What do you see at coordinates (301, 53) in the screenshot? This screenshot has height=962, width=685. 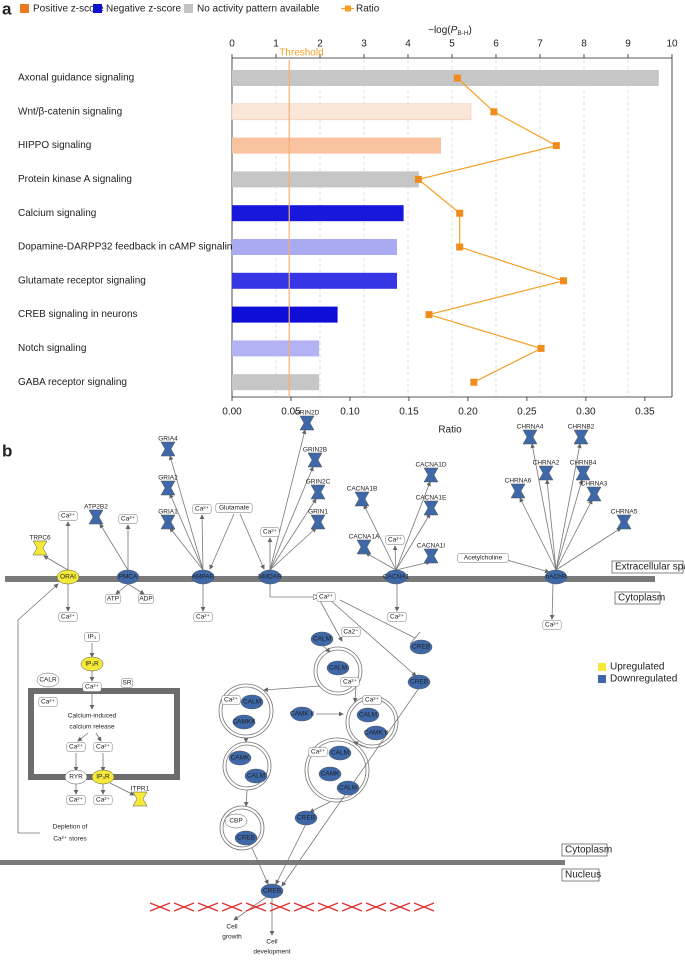 I see `threshold-label: Threshold` at bounding box center [301, 53].